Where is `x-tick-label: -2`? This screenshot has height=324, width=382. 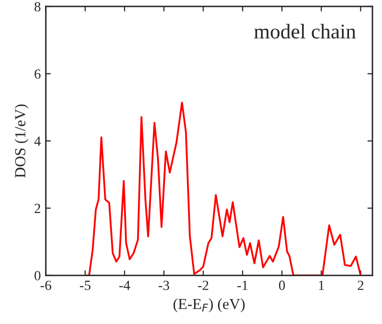 x-tick-label: -2 is located at coordinates (203, 285).